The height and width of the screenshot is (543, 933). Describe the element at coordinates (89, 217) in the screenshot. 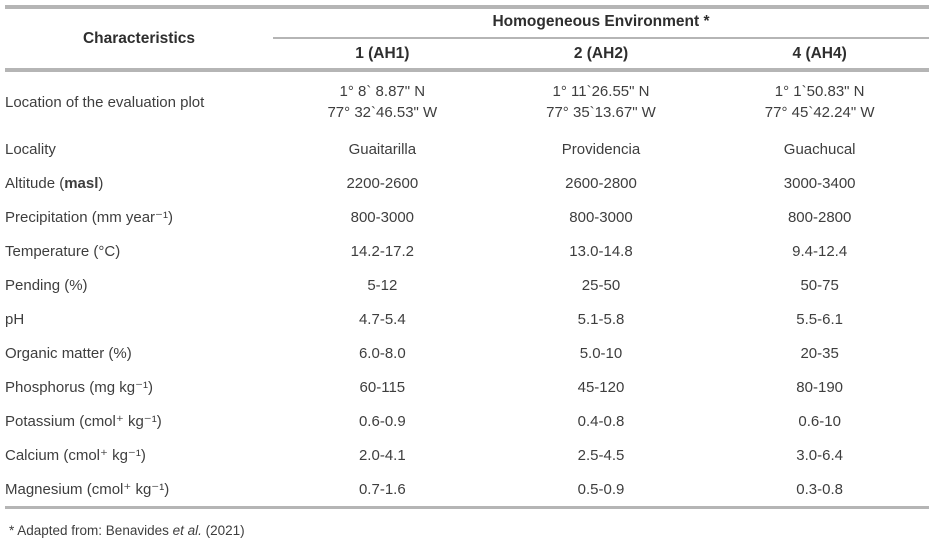

I see `row-label: Precipitation (mm year⁻¹)` at that location.